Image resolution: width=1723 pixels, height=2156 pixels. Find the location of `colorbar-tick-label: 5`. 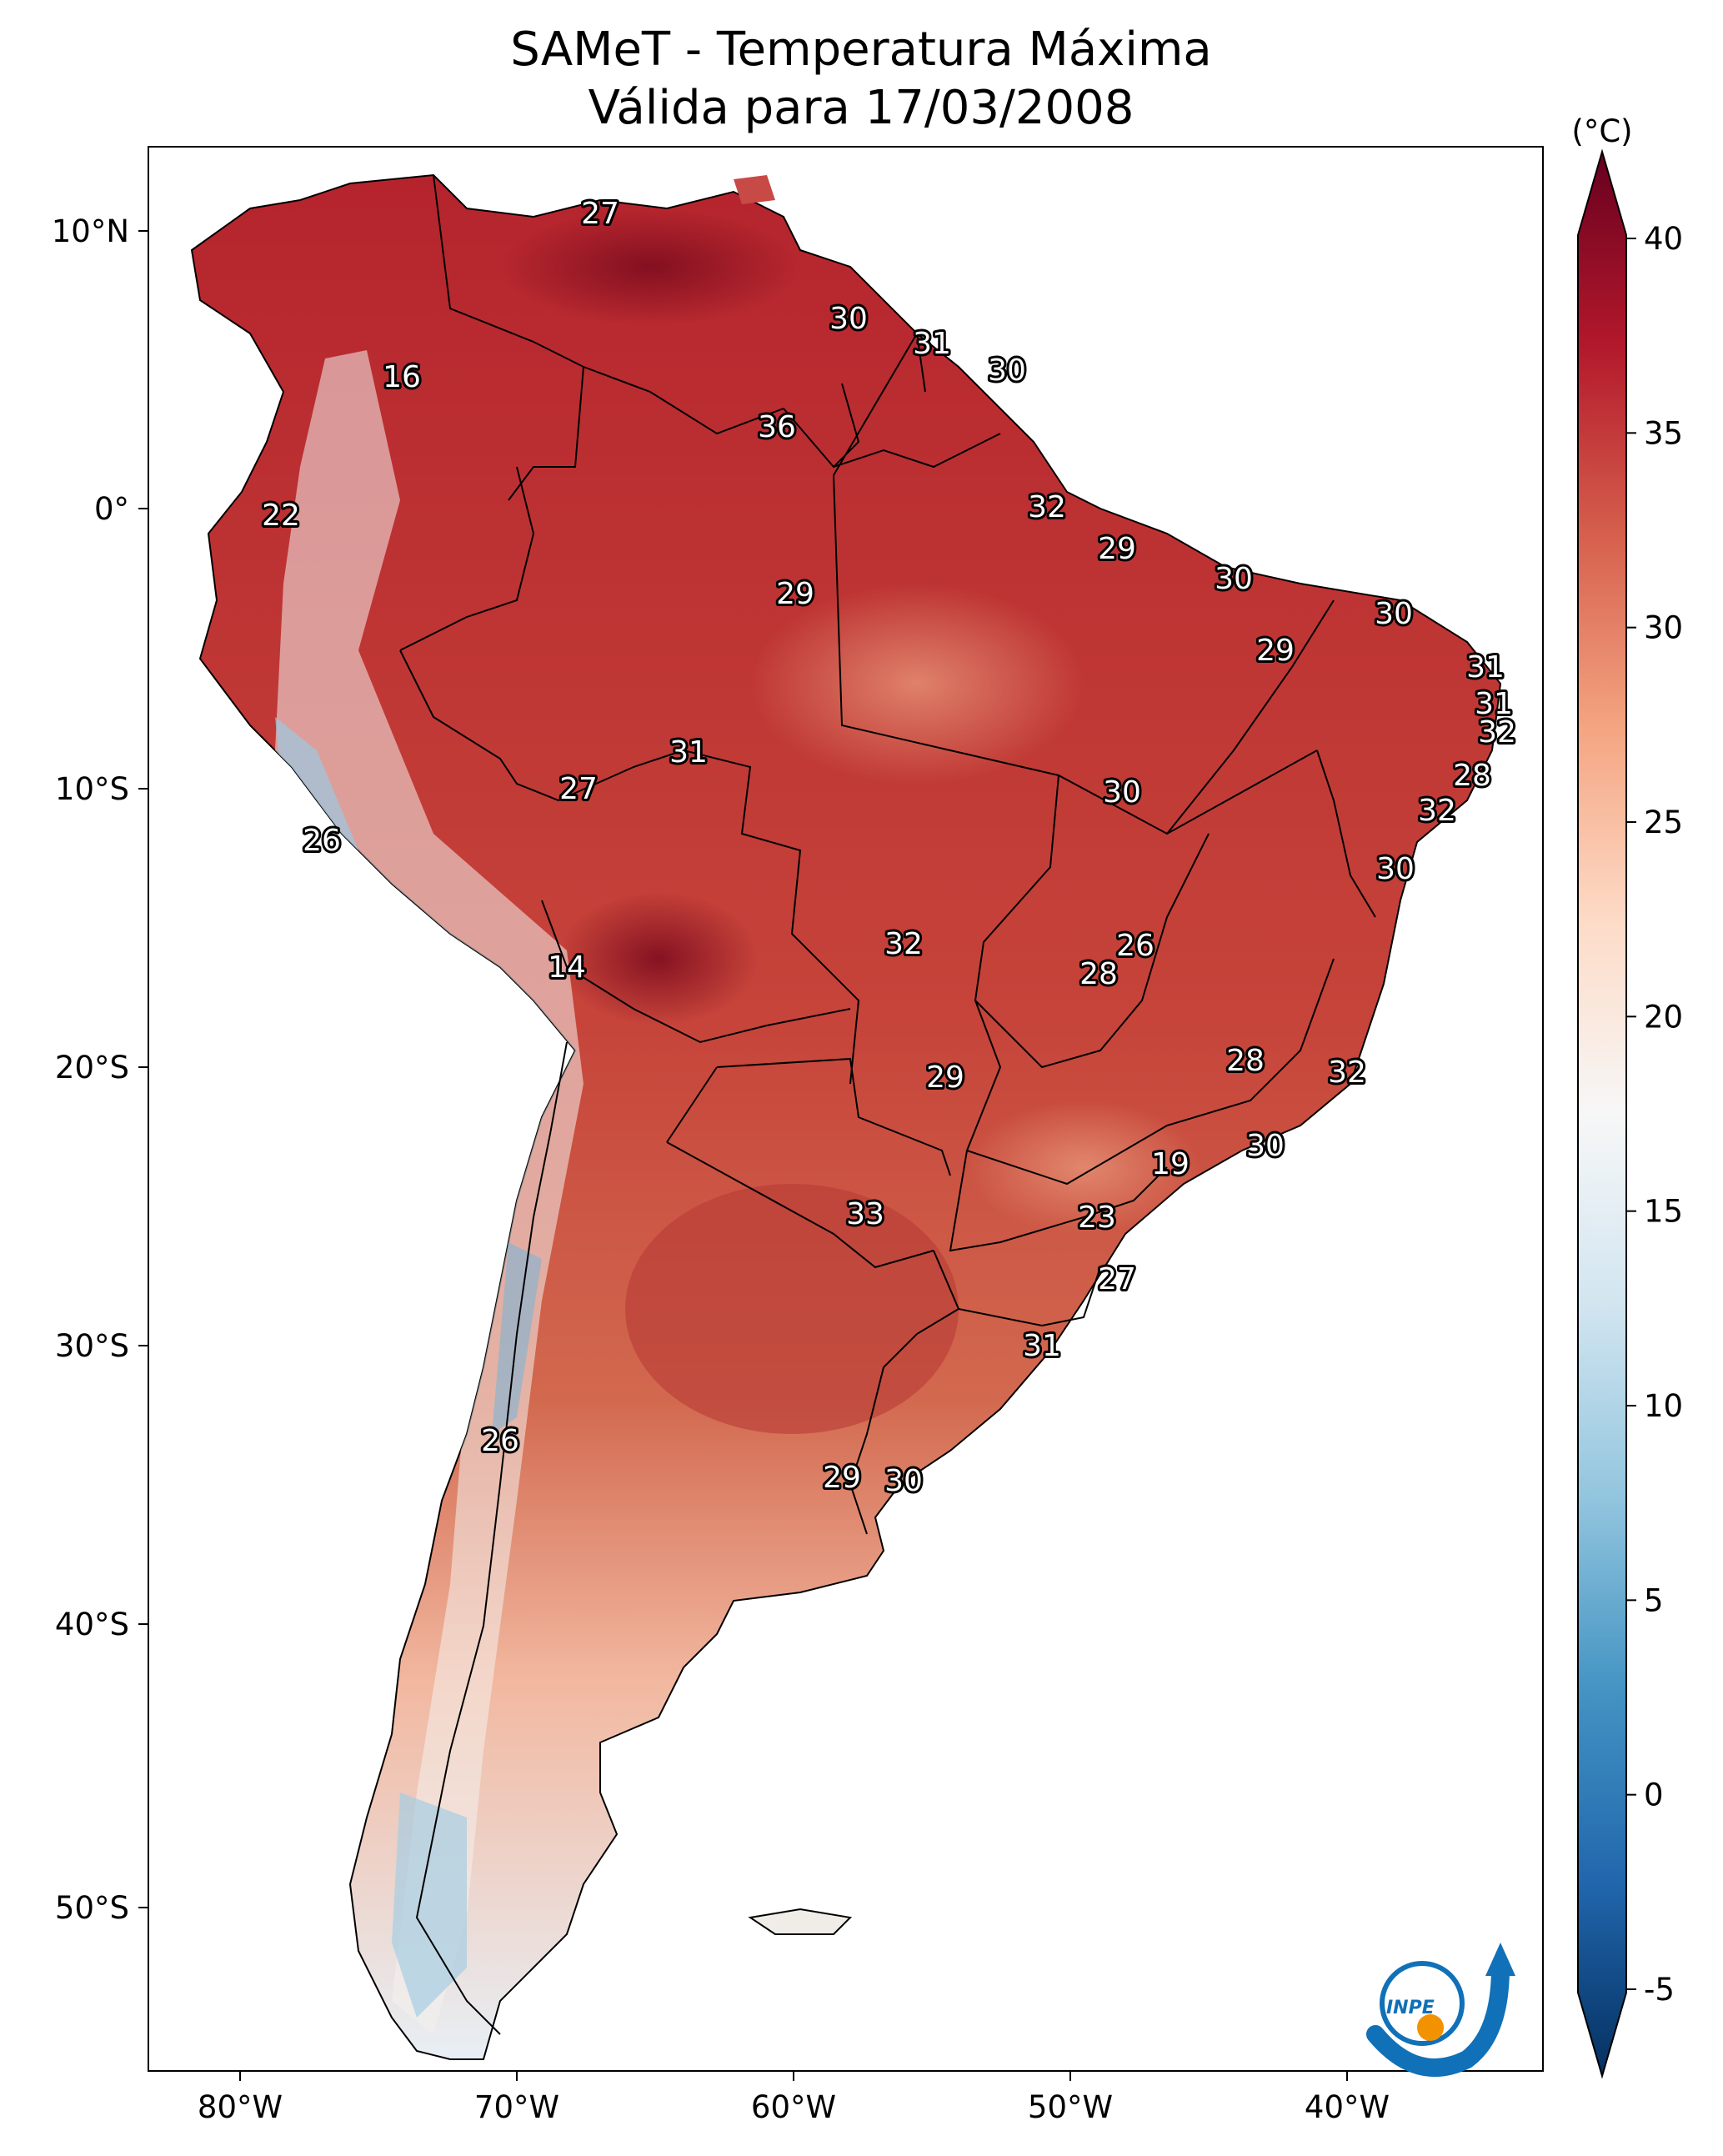

colorbar-tick-label: 5 is located at coordinates (1654, 1600).